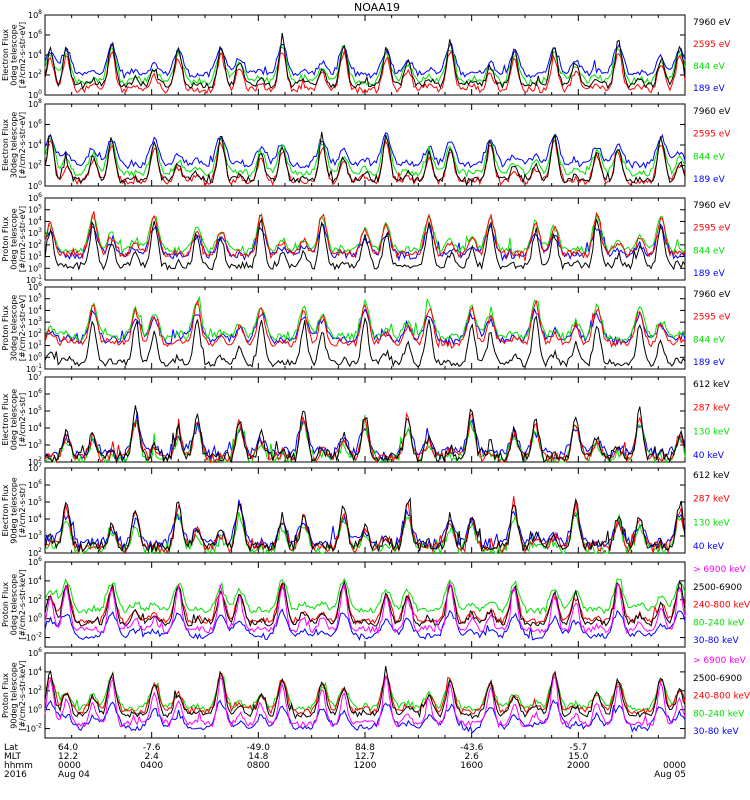  Describe the element at coordinates (716, 641) in the screenshot. I see `legend-entry: 30-80 keV` at that location.